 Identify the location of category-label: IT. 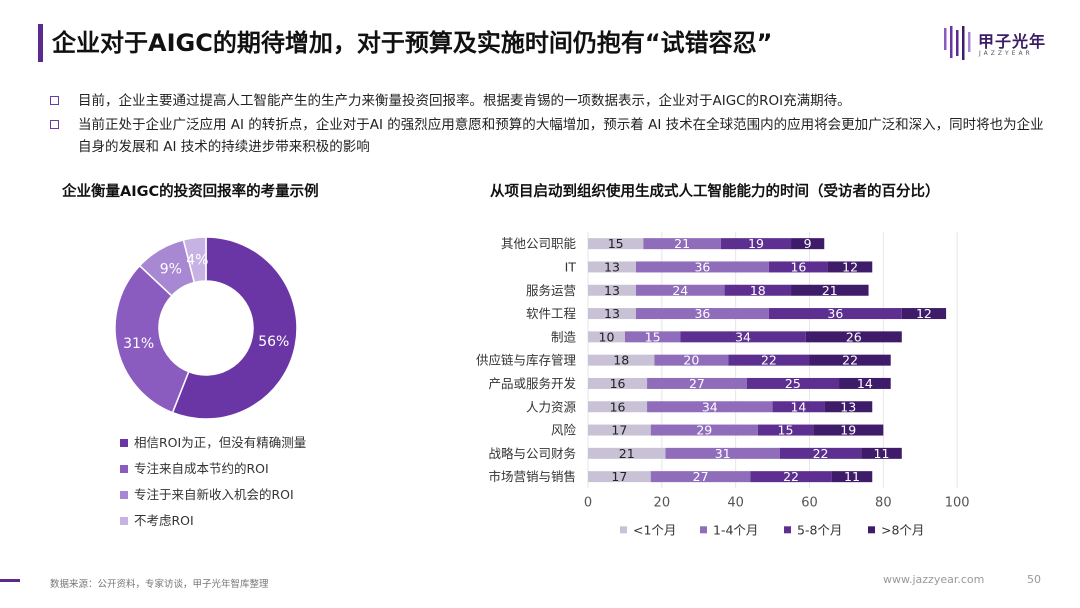
(571, 266).